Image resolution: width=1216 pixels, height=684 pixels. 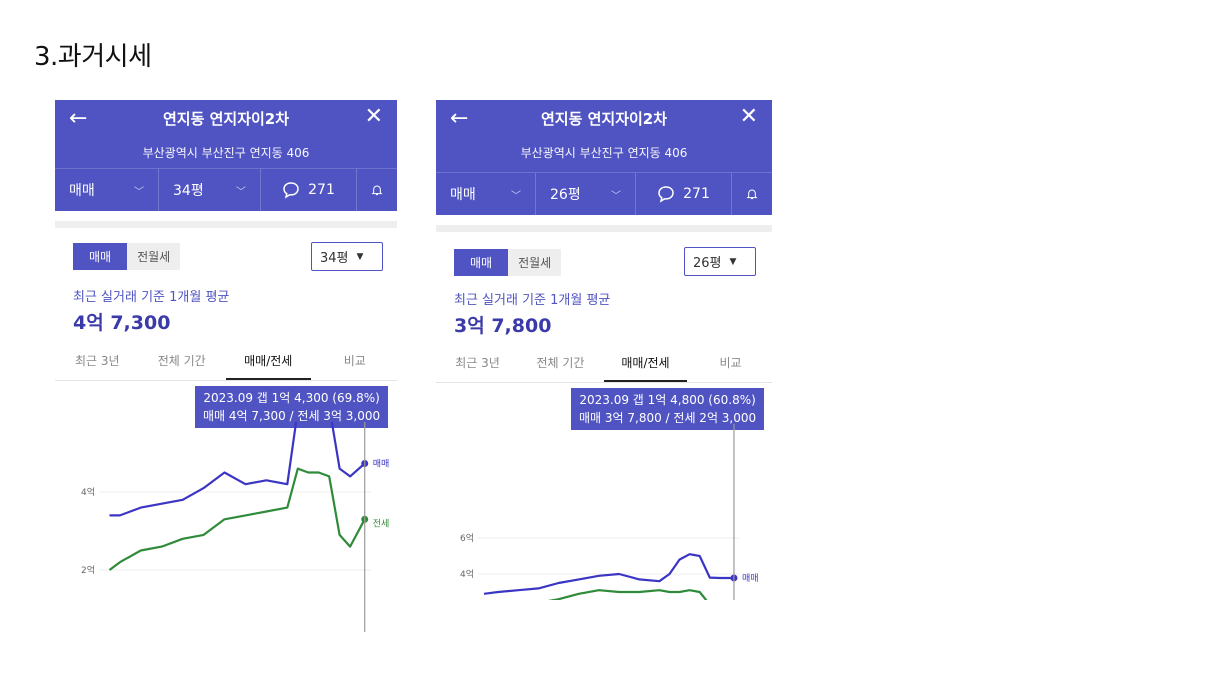 What do you see at coordinates (381, 523) in the screenshot?
I see `series-label: 전세` at bounding box center [381, 523].